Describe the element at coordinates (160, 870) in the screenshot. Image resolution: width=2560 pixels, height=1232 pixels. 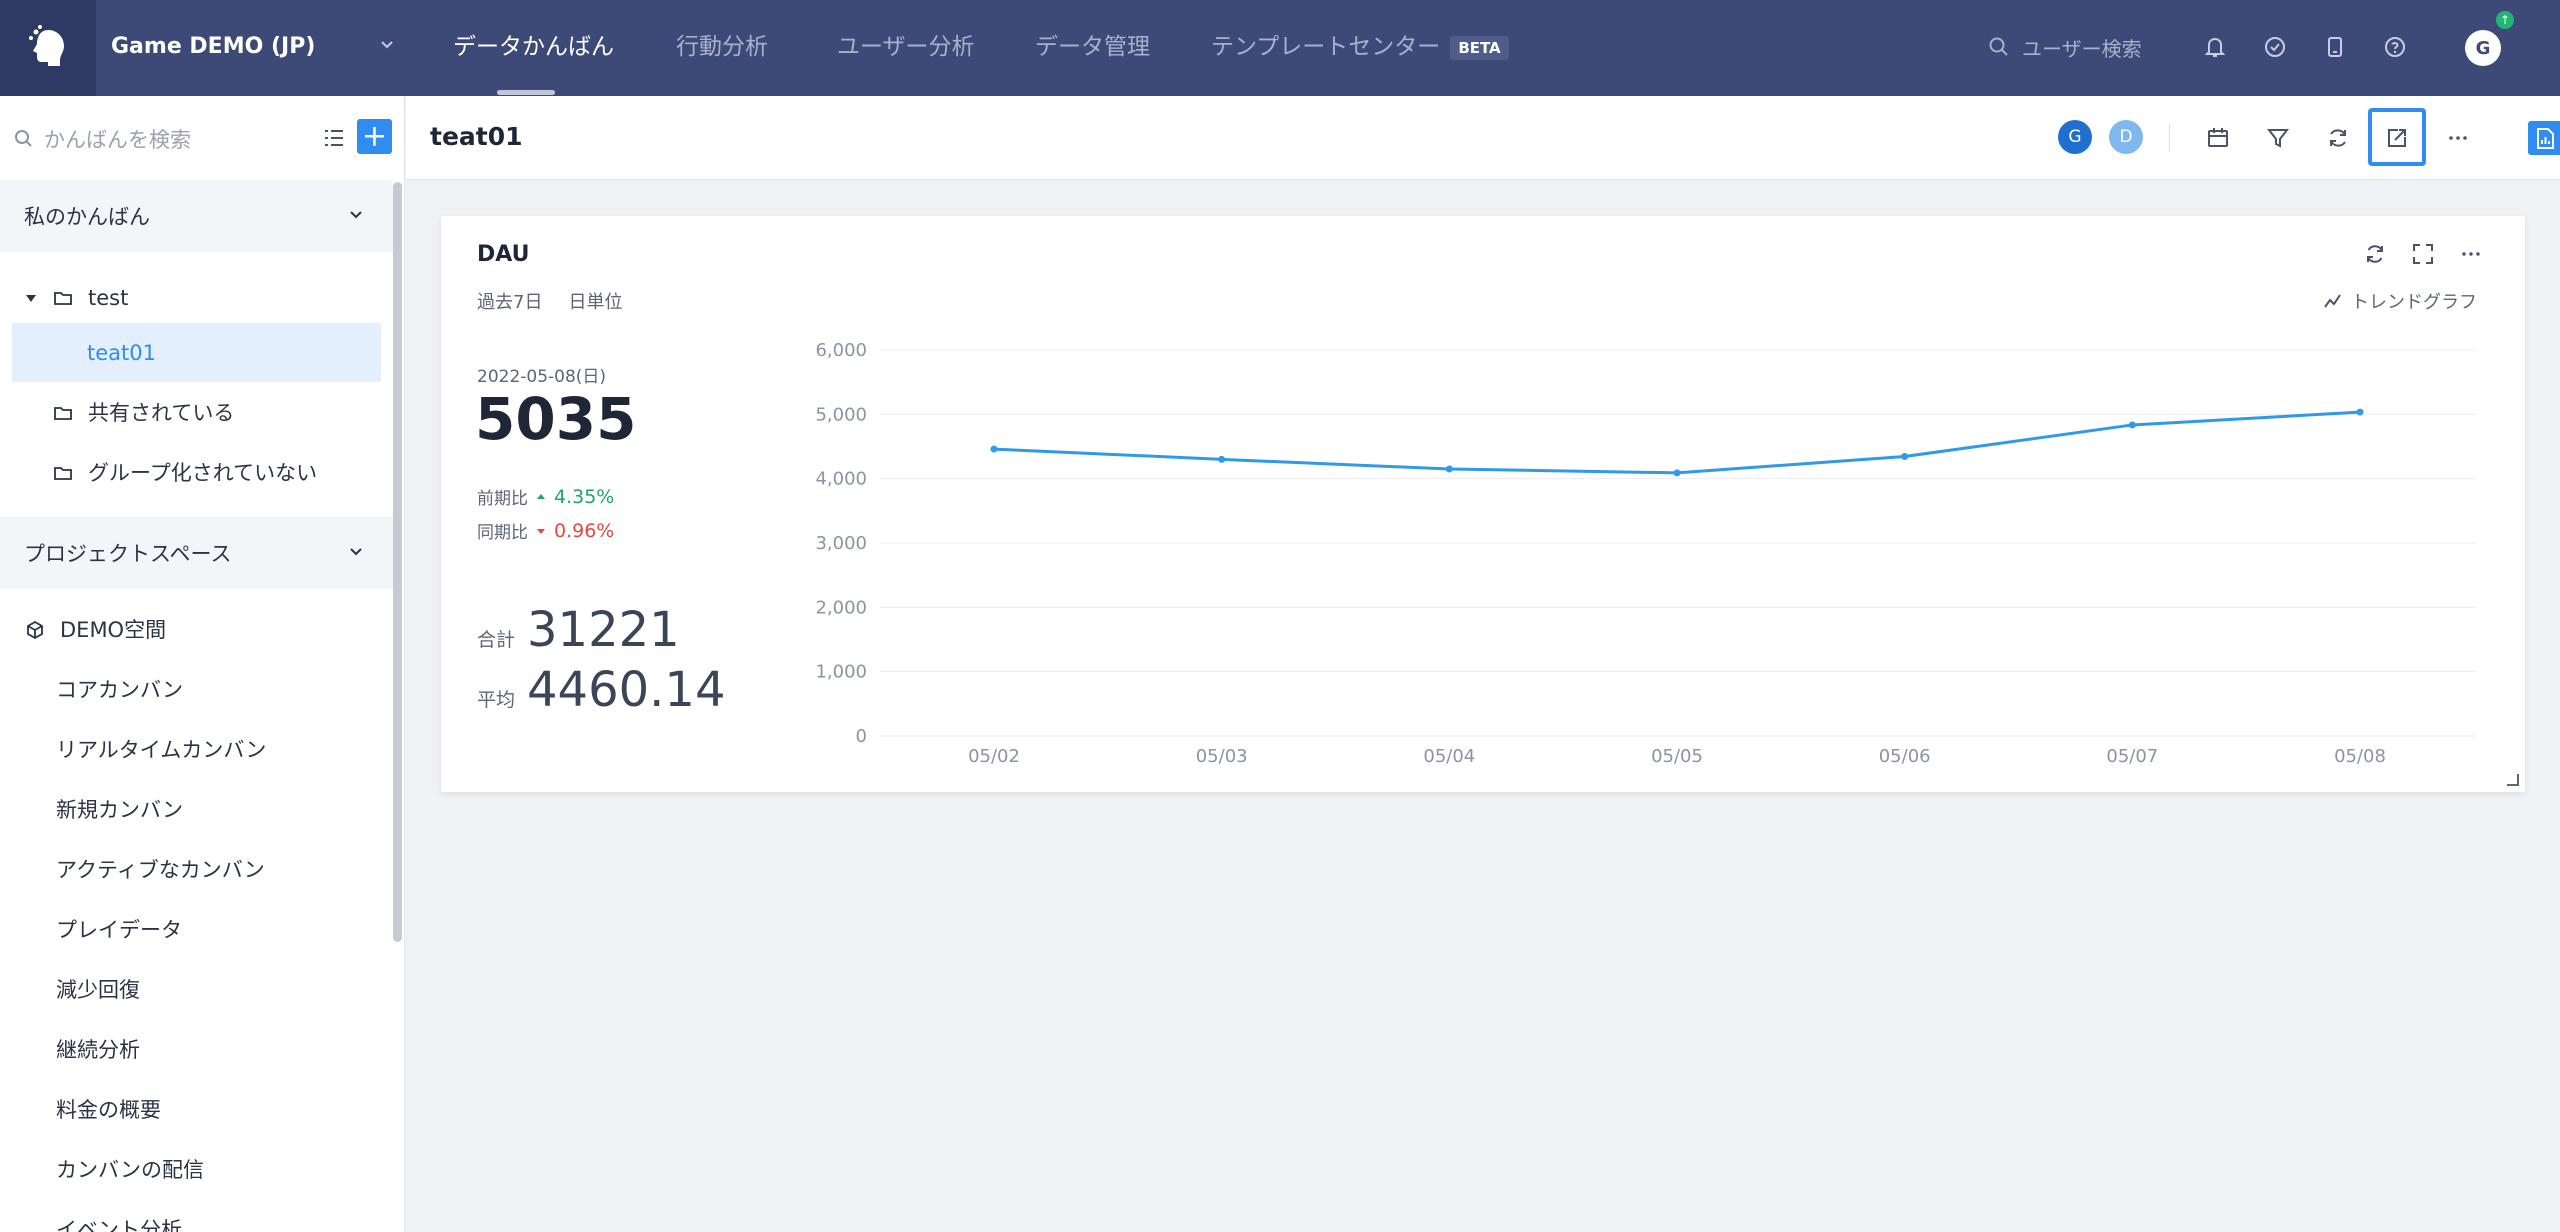
I see `sidebar-item-active: アクティブなカンバン` at that location.